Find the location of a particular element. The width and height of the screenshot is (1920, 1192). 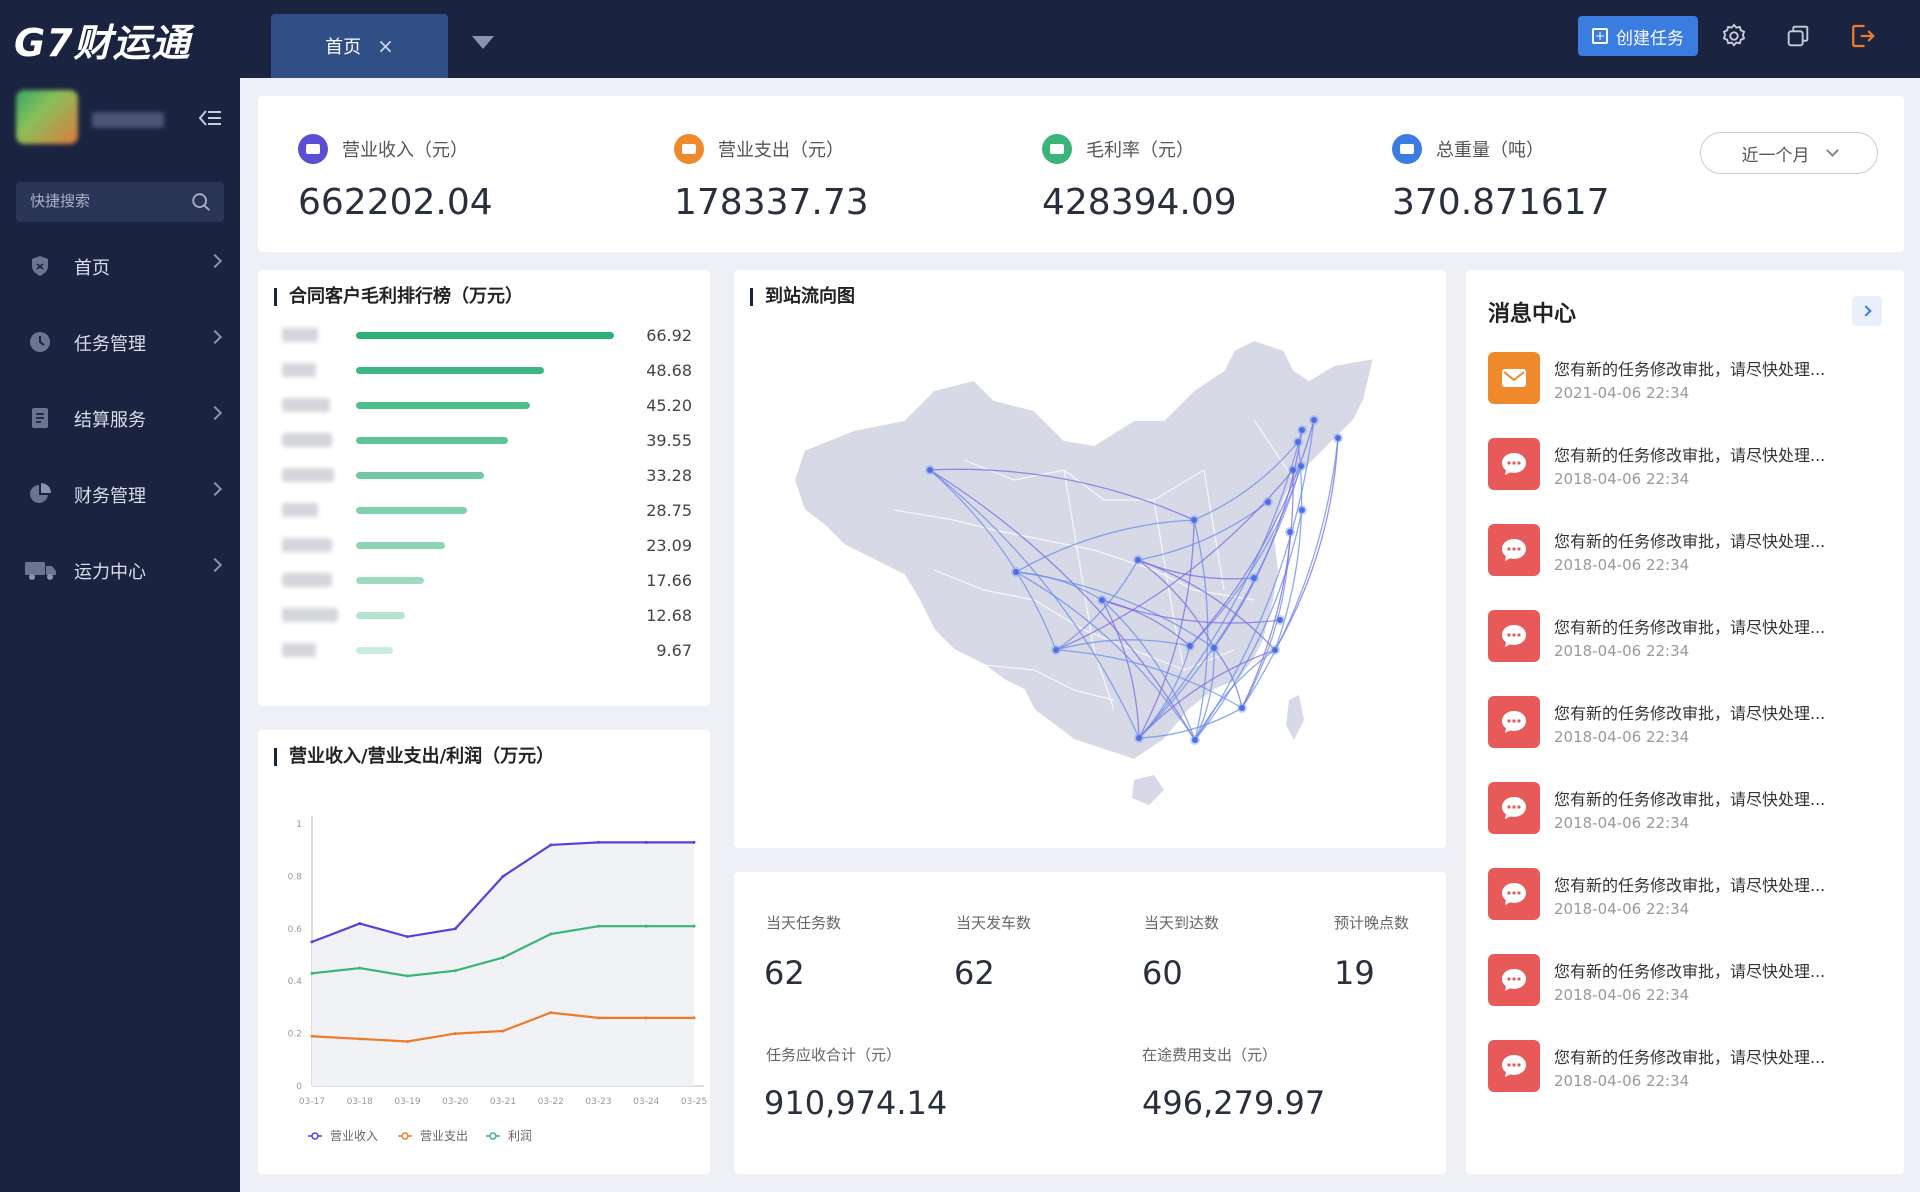

pie-icon is located at coordinates (40, 494).